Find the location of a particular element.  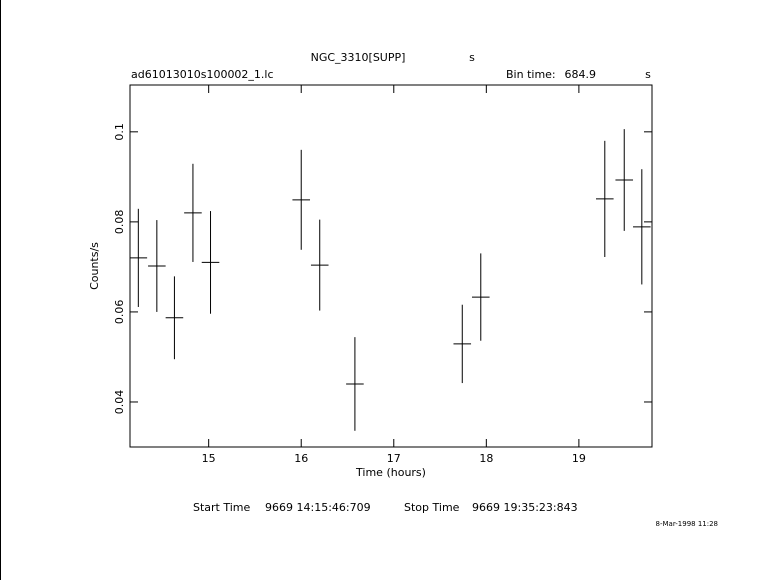

date: 8-Mar-1998 11:28 is located at coordinates (687, 524).